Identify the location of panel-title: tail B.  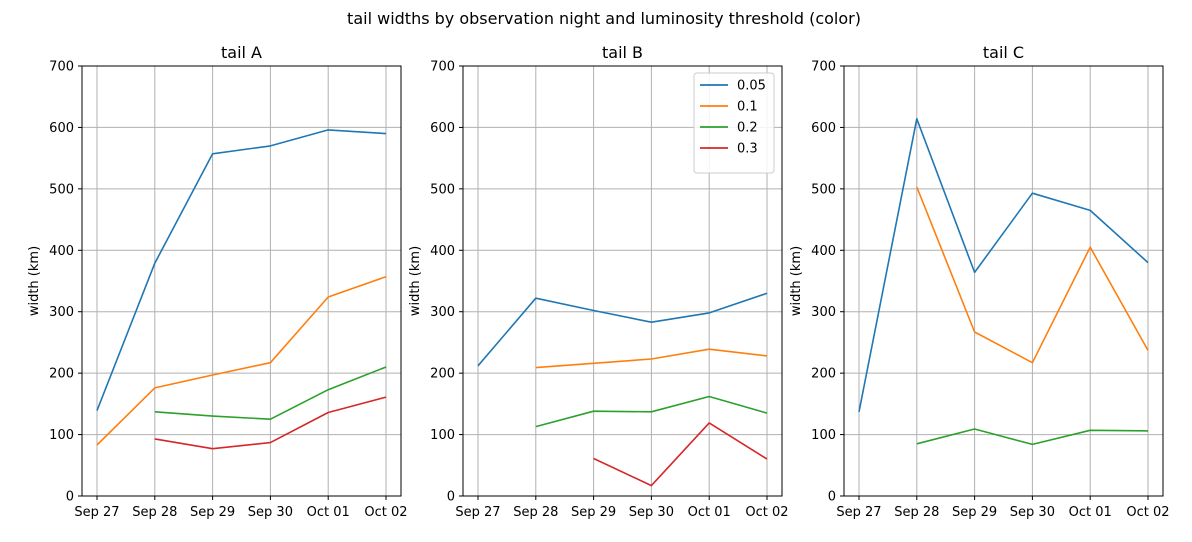
(622, 52).